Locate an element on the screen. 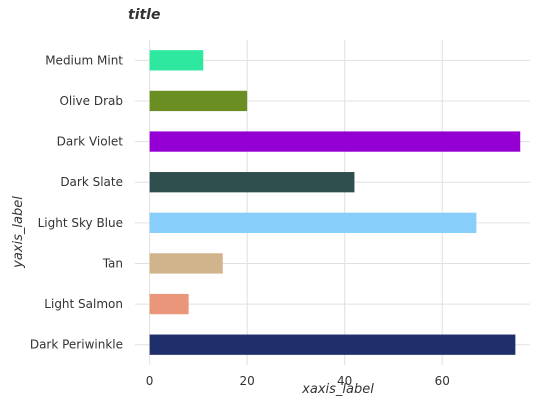  x-tick-label: 20 is located at coordinates (247, 381).